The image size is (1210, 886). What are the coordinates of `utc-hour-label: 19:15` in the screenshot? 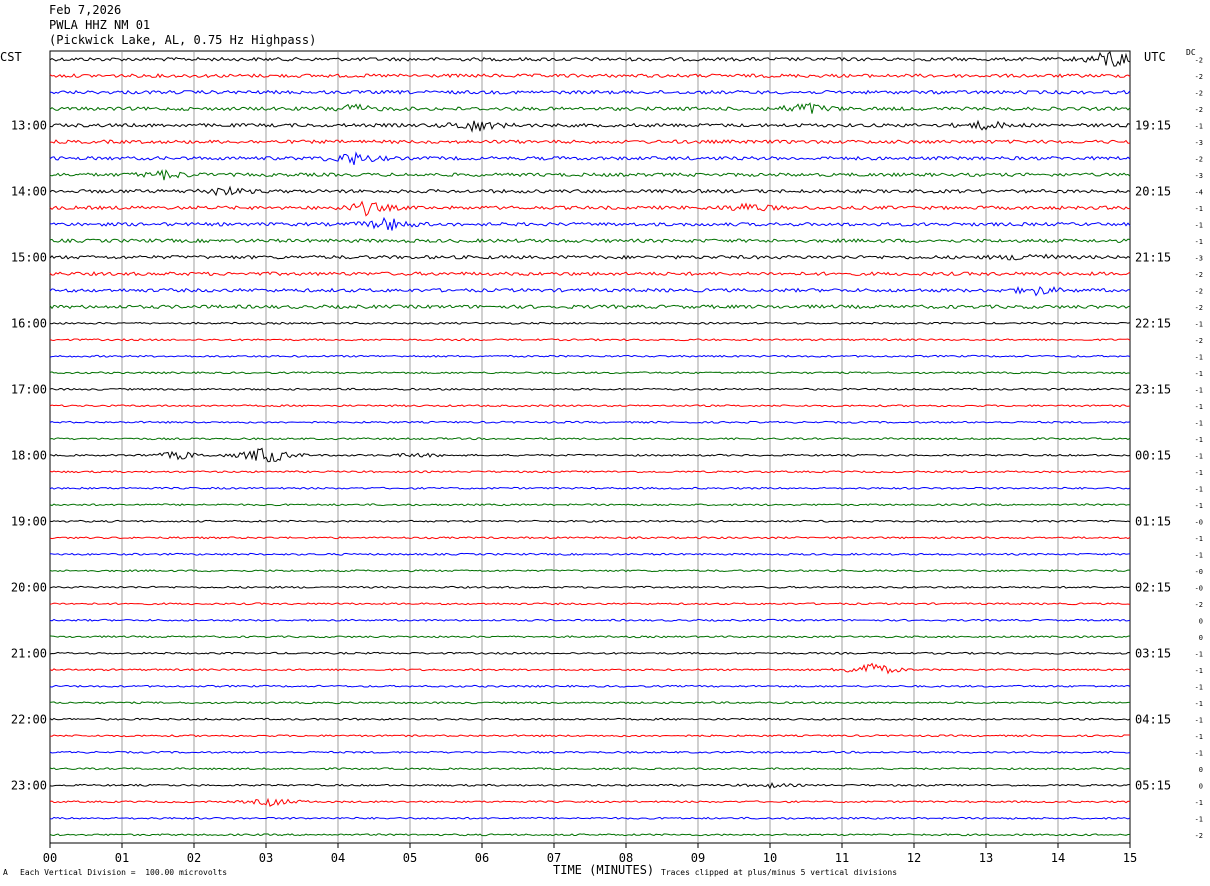 It's located at (1153, 125).